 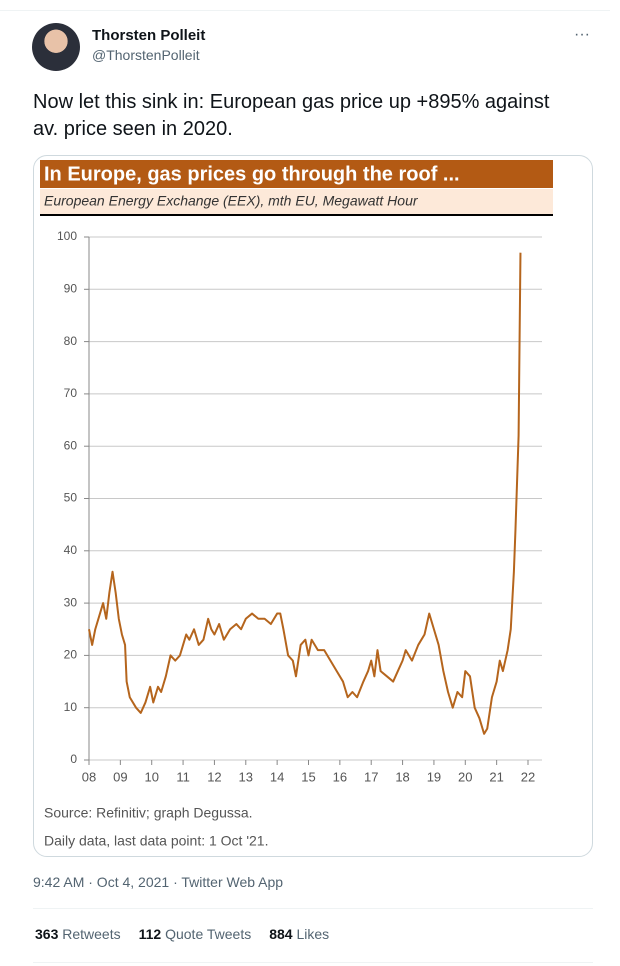 I want to click on y-tick-label: 100, so click(x=67, y=236).